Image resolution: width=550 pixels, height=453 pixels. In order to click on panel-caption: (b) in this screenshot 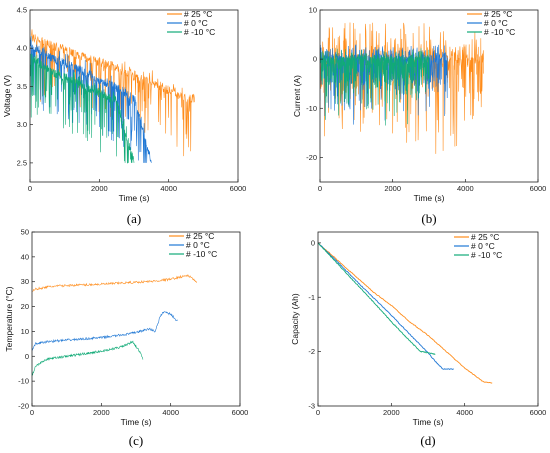, I will do `click(428, 218)`.